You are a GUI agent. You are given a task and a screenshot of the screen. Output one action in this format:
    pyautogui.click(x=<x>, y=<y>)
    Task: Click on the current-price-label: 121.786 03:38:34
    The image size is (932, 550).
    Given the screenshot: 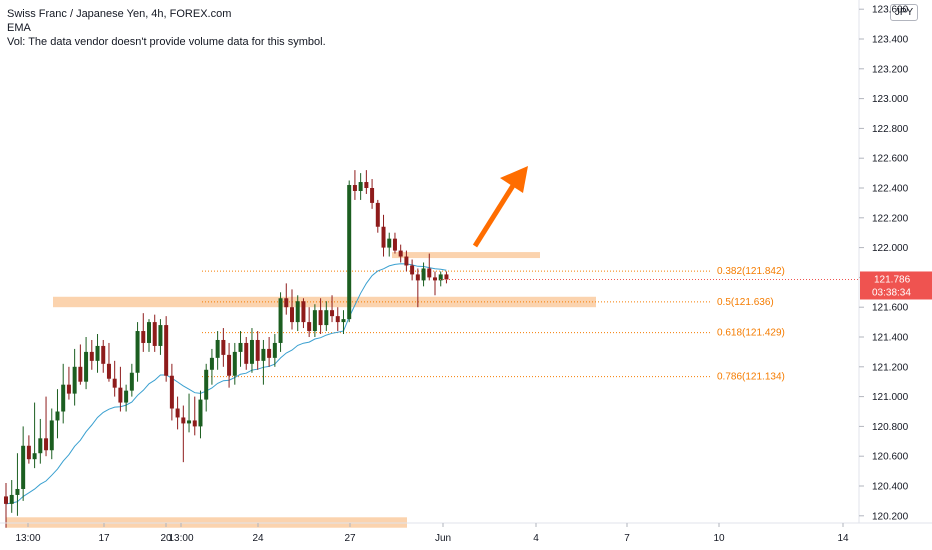 What is the action you would take?
    pyautogui.click(x=686, y=285)
    